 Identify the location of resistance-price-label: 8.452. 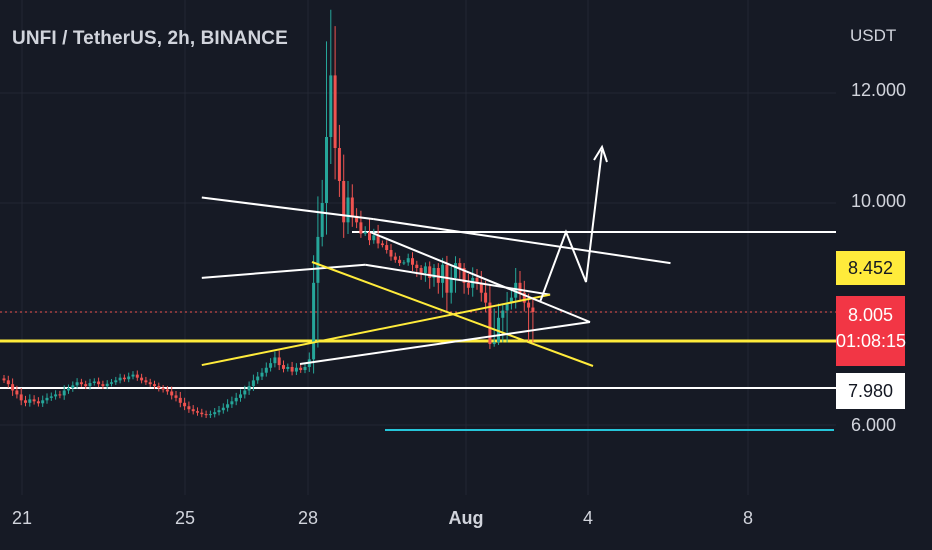
(870, 268).